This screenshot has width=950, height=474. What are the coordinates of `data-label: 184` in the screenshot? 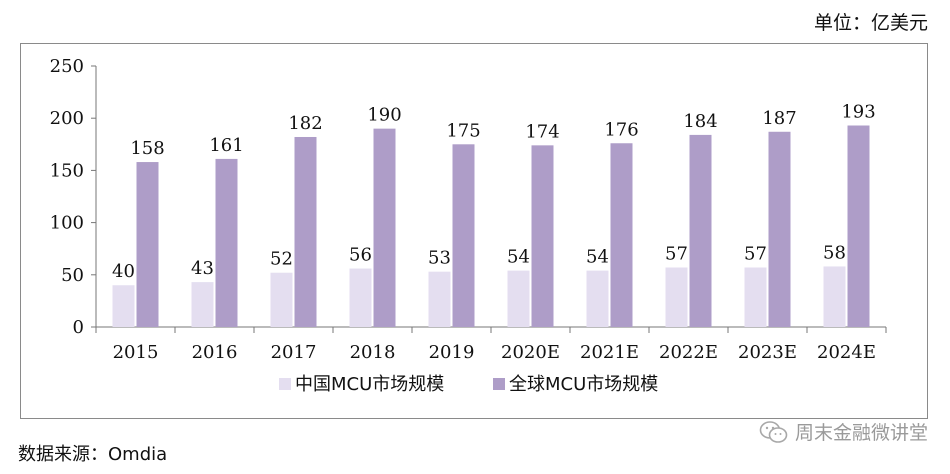 It's located at (700, 121).